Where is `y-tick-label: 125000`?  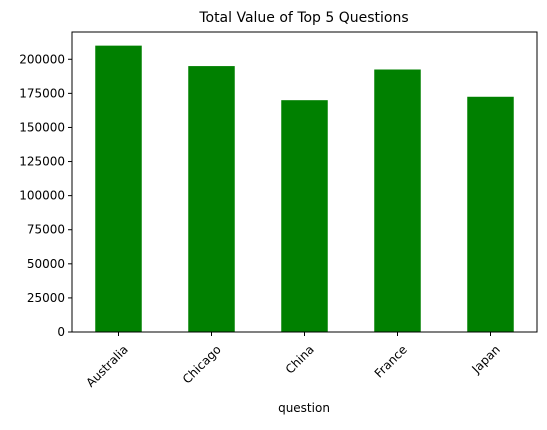 y-tick-label: 125000 is located at coordinates (42, 162).